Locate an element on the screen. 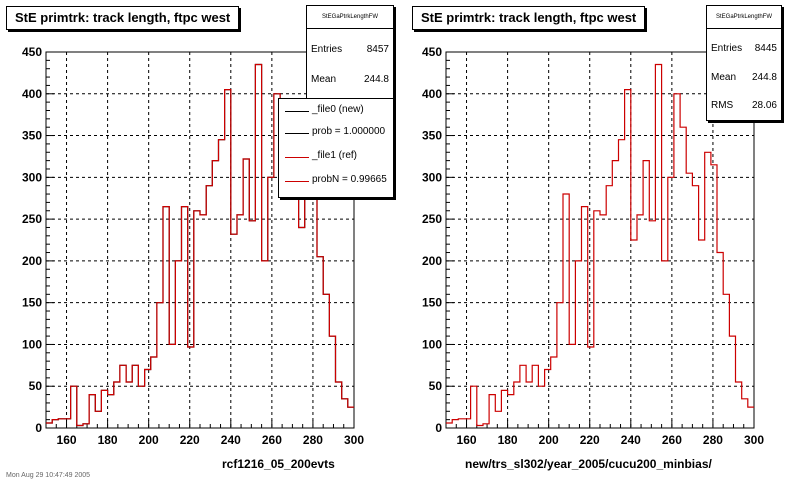 The height and width of the screenshot is (480, 800). left-y-tick-label: 100 is located at coordinates (32, 344).